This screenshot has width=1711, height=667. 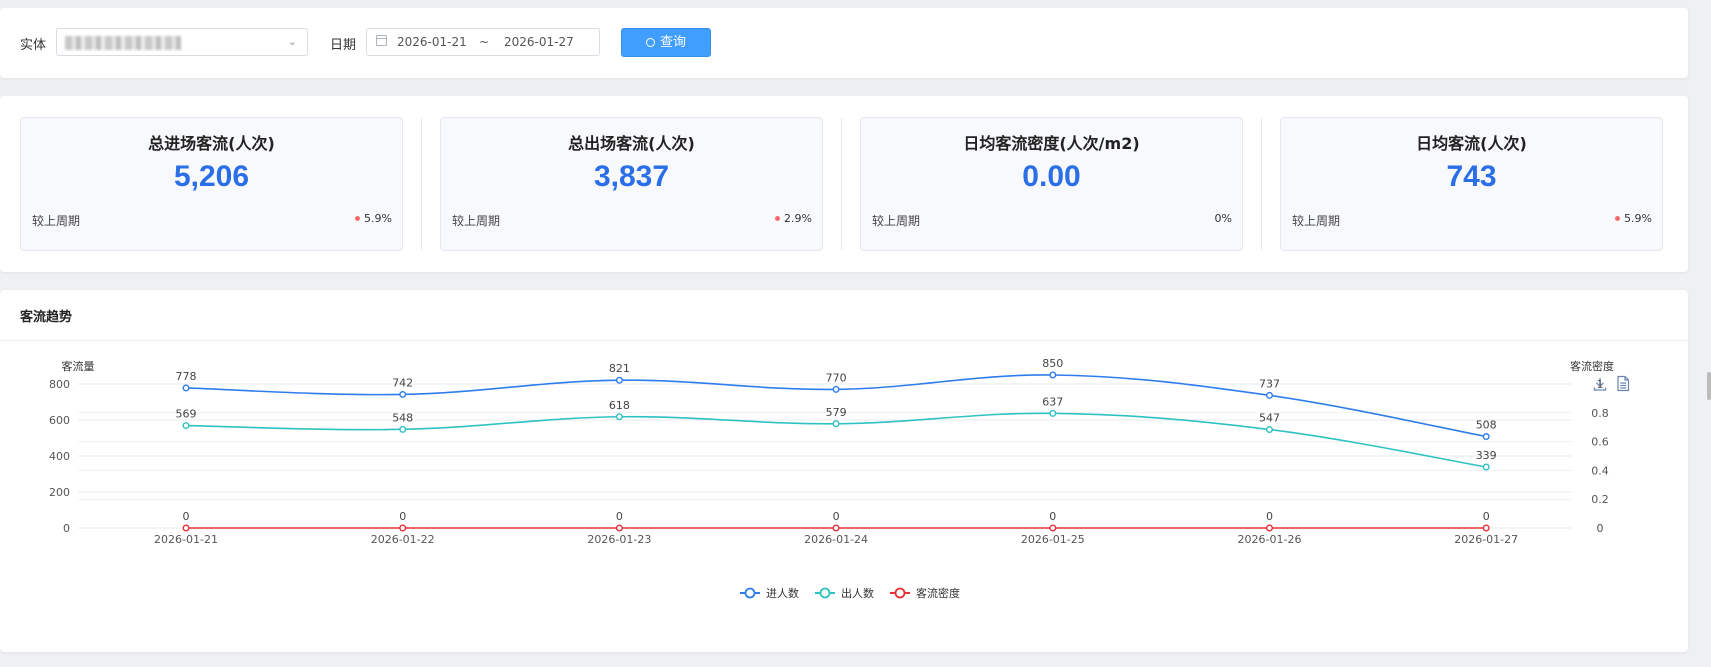 I want to click on stat-change-value: 2.9%, so click(x=798, y=218).